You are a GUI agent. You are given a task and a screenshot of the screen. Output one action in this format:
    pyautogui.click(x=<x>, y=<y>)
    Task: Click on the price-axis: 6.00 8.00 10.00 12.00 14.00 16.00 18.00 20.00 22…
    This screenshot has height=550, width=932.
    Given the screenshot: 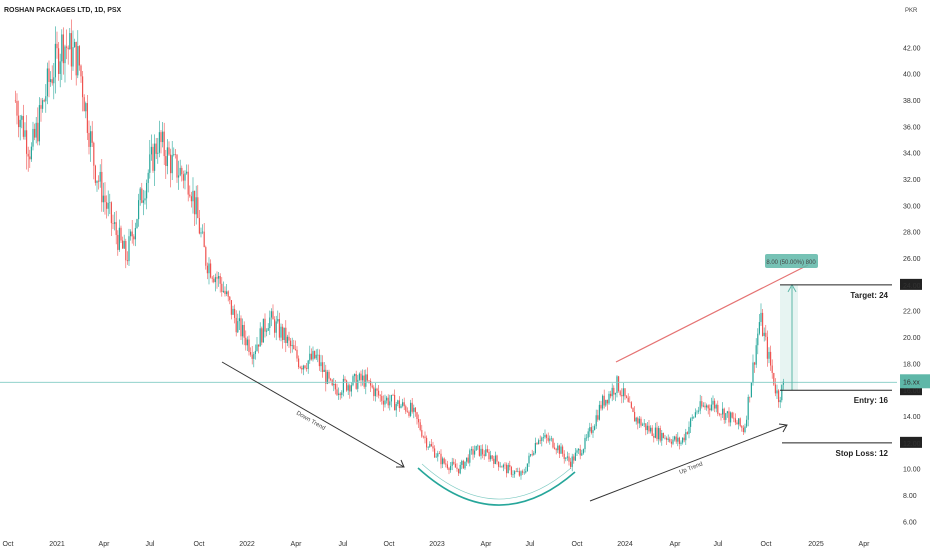 What is the action you would take?
    pyautogui.click(x=914, y=275)
    